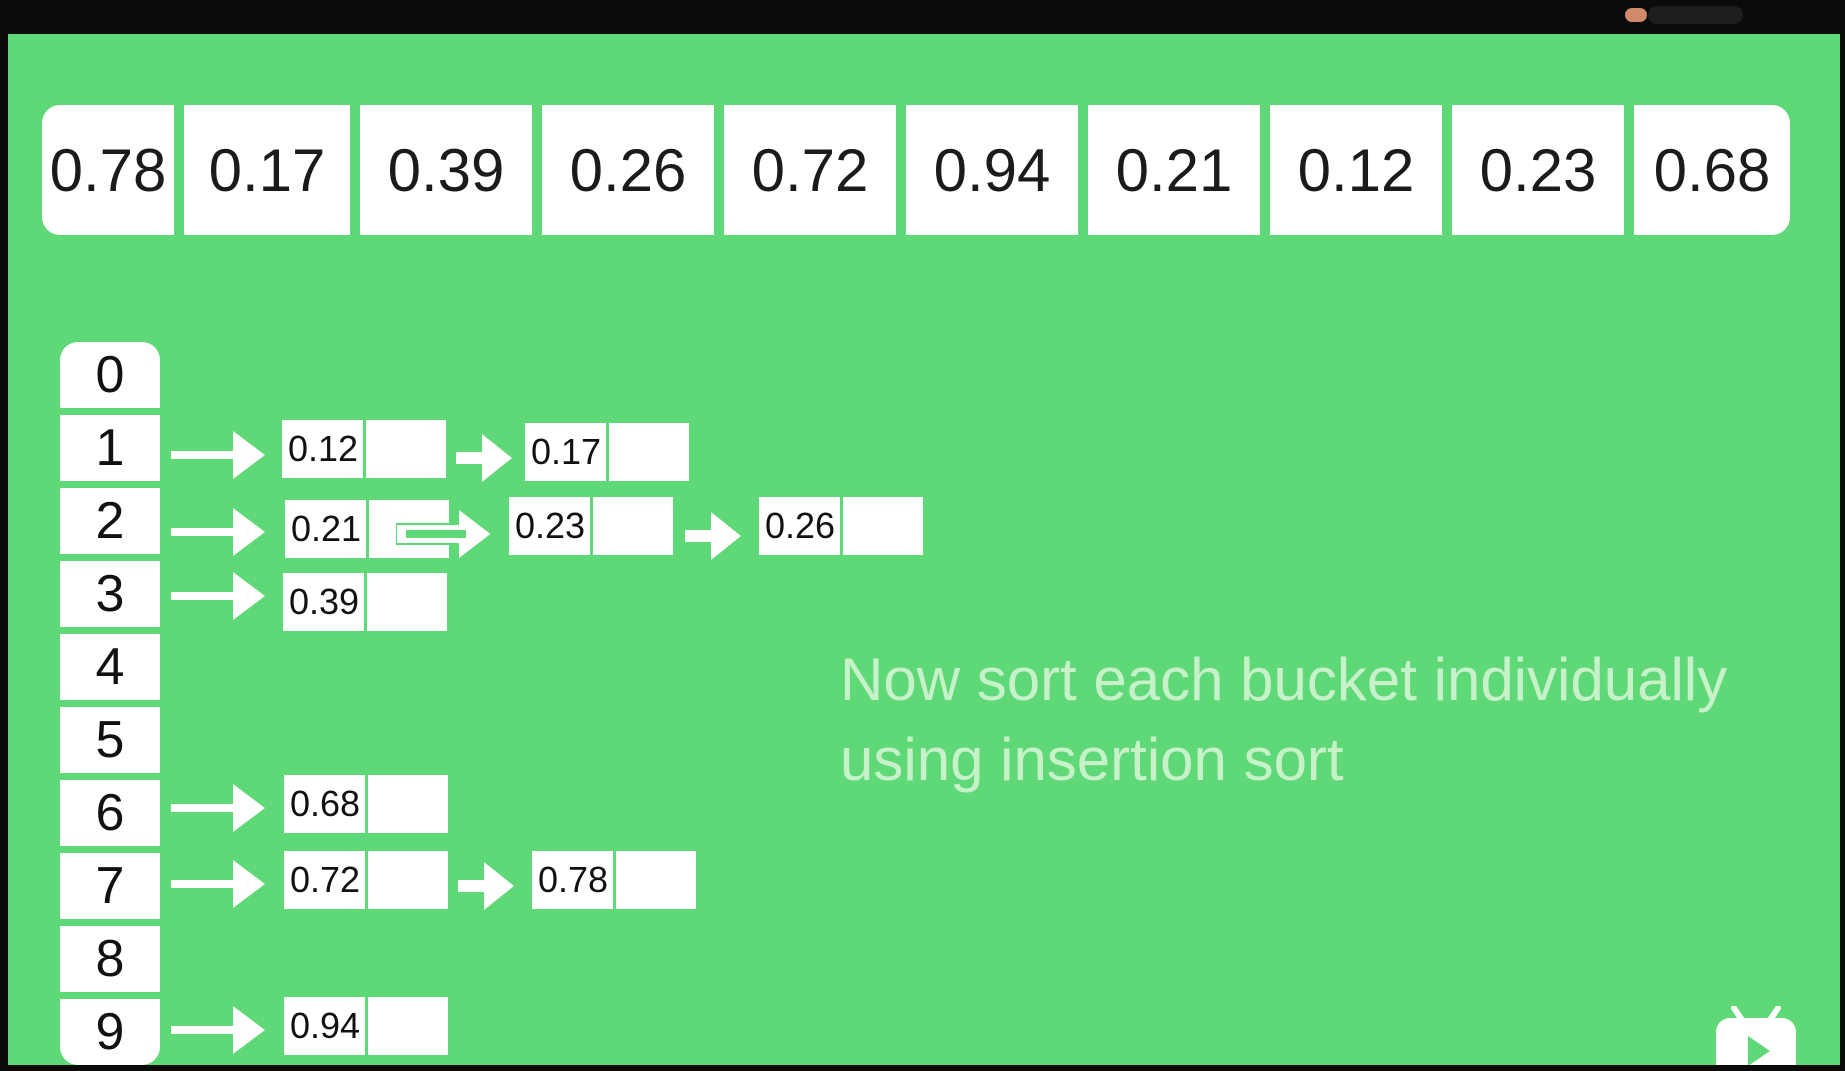 The width and height of the screenshot is (1845, 1071). I want to click on top-bar-pill, so click(1695, 15).